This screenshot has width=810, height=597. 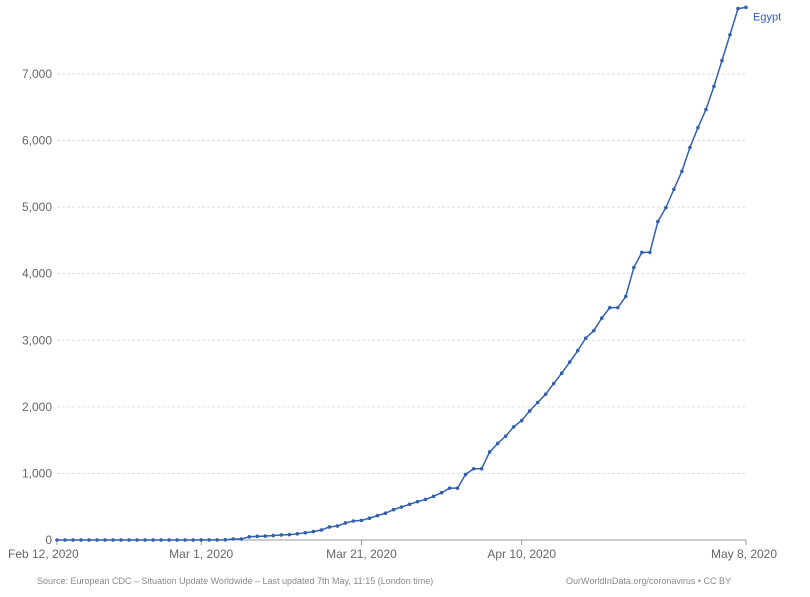 I want to click on license-note: OurWorldInData.org/coronavirus • CC BY, so click(x=649, y=581).